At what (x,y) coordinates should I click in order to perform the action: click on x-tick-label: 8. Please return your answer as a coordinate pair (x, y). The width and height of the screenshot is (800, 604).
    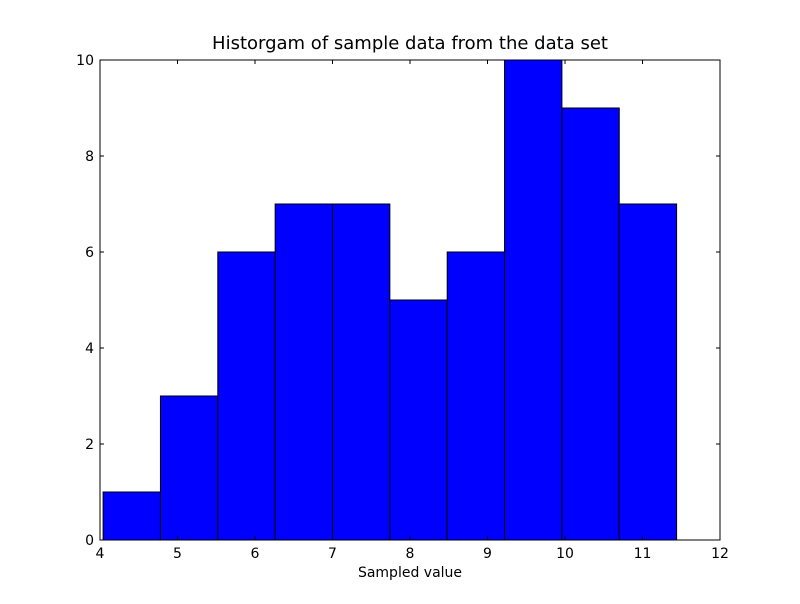
    Looking at the image, I should click on (410, 554).